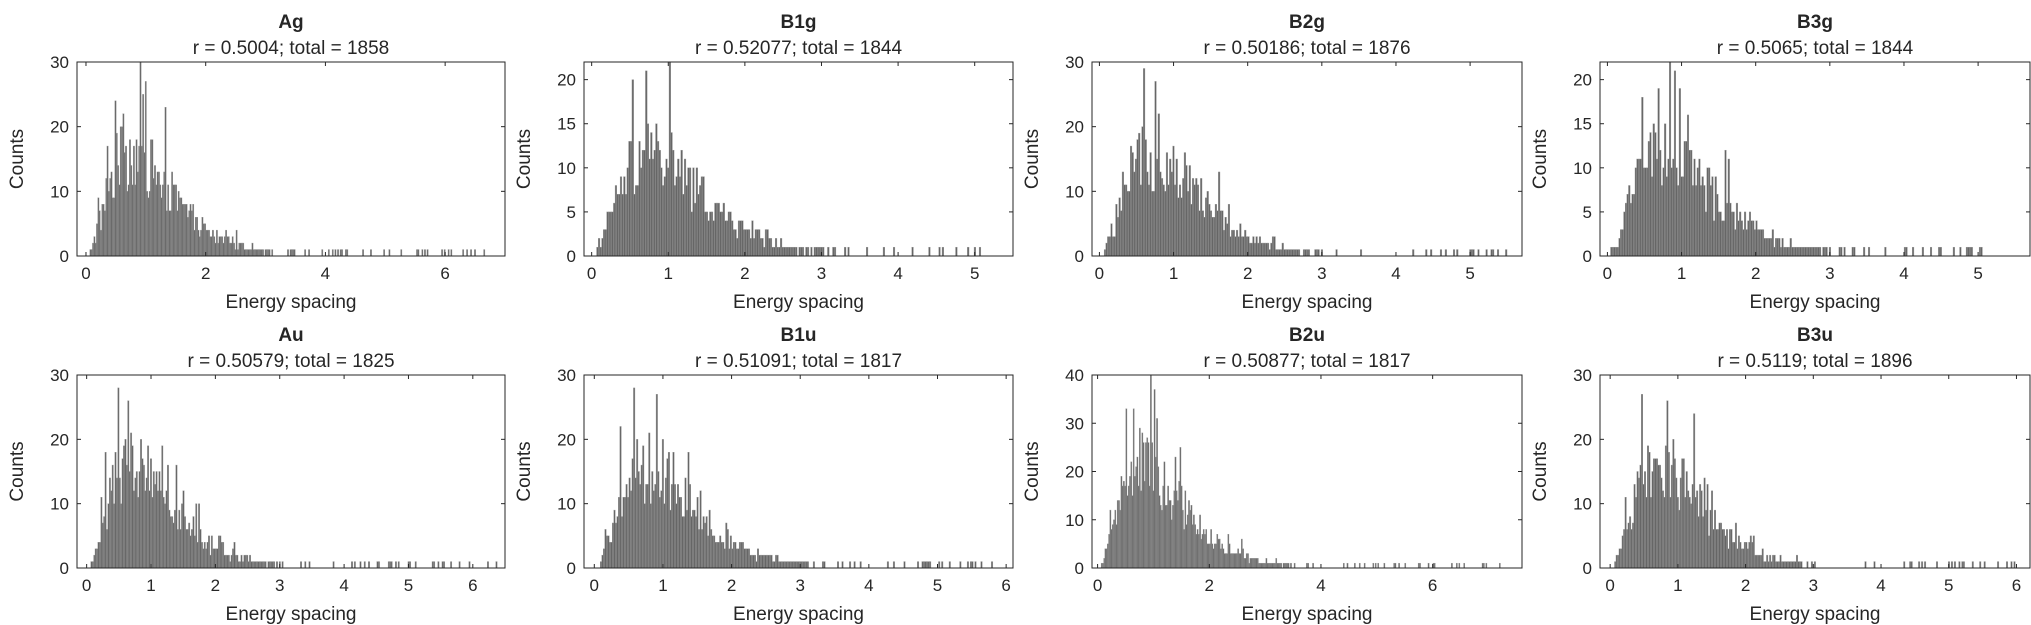 The image size is (2031, 625). I want to click on histogram-bars, so click(1305, 162).